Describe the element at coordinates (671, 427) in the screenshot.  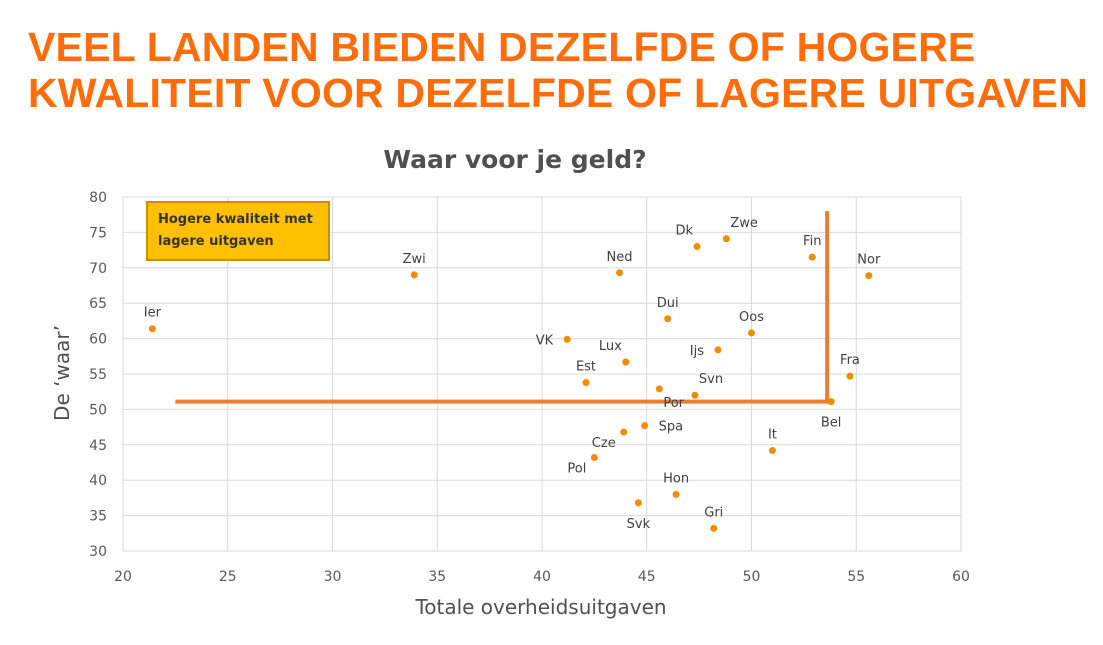
I see `point-label-spa: Spa` at that location.